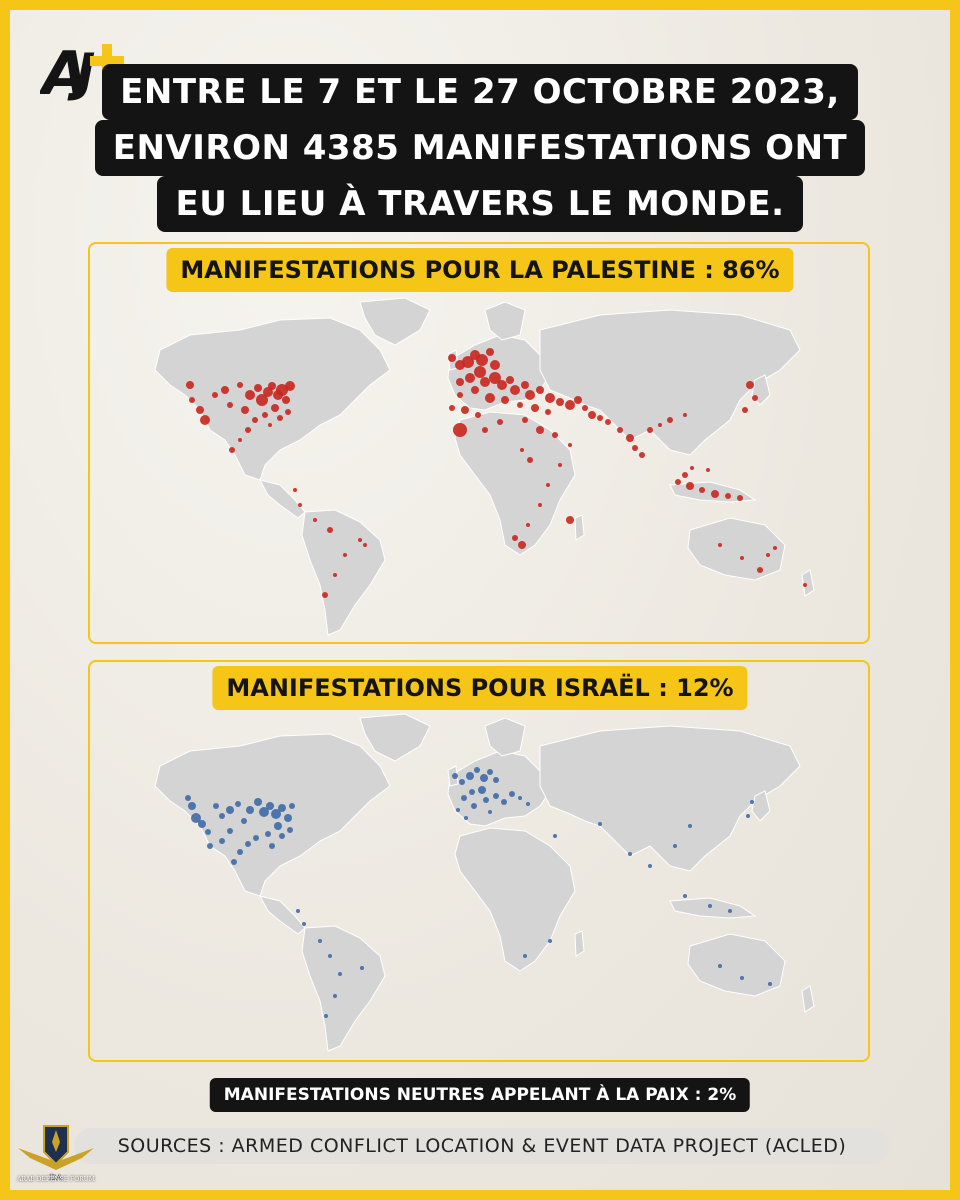 The height and width of the screenshot is (1200, 960). What do you see at coordinates (480, 92) in the screenshot?
I see `headline-line-1: ENTRE LE 7 ET LE 27 OCTOBRE 2023,` at bounding box center [480, 92].